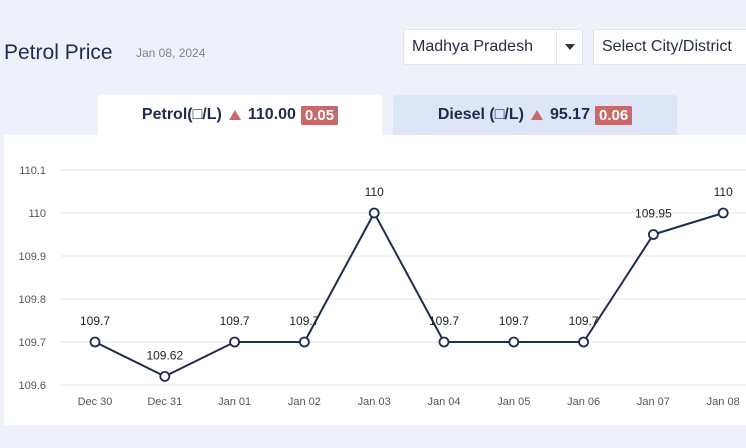  Describe the element at coordinates (32, 386) in the screenshot. I see `y-tick-label: 109.6` at that location.